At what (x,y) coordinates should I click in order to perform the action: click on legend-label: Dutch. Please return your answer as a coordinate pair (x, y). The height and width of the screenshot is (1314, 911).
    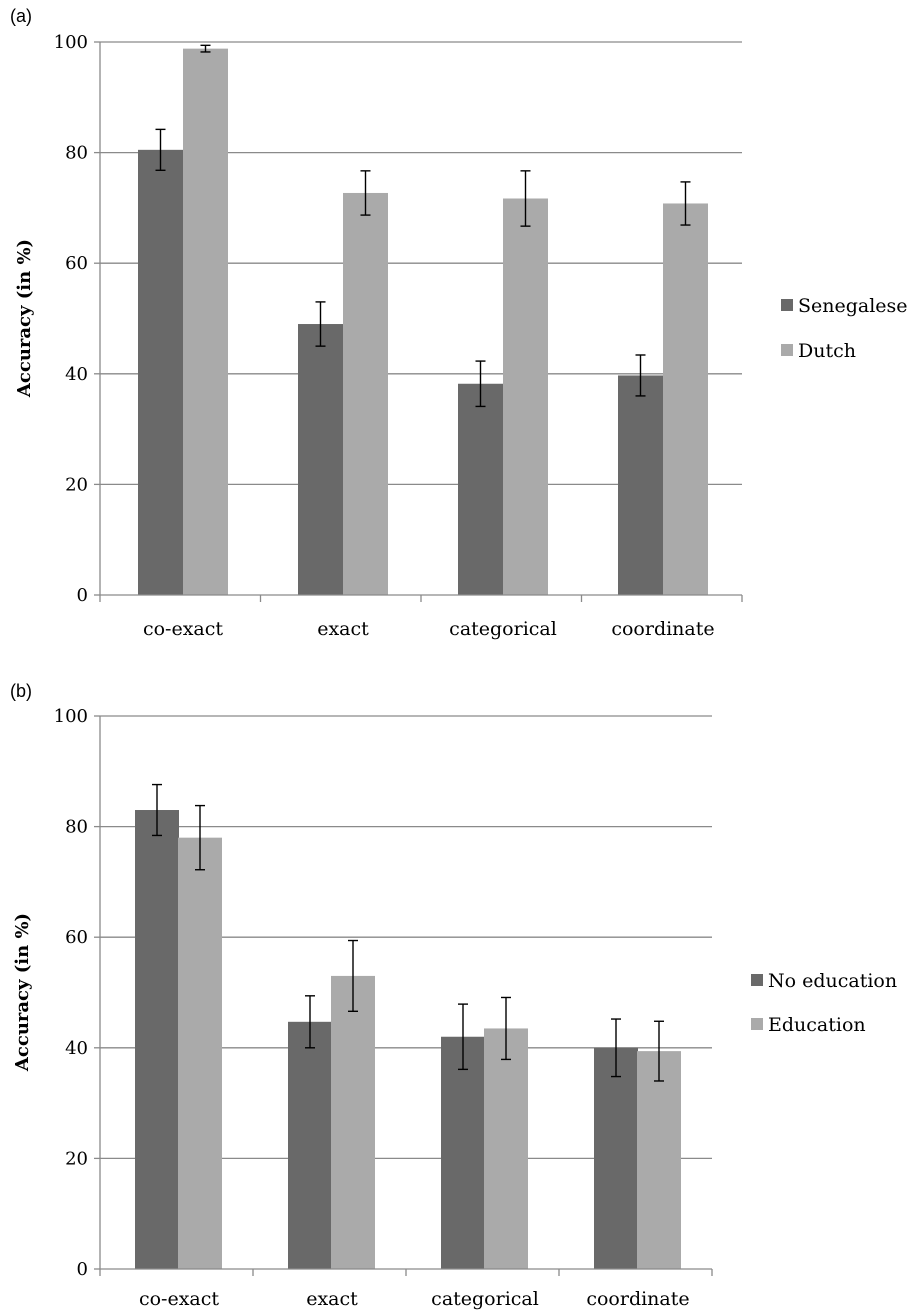
    Looking at the image, I should click on (827, 351).